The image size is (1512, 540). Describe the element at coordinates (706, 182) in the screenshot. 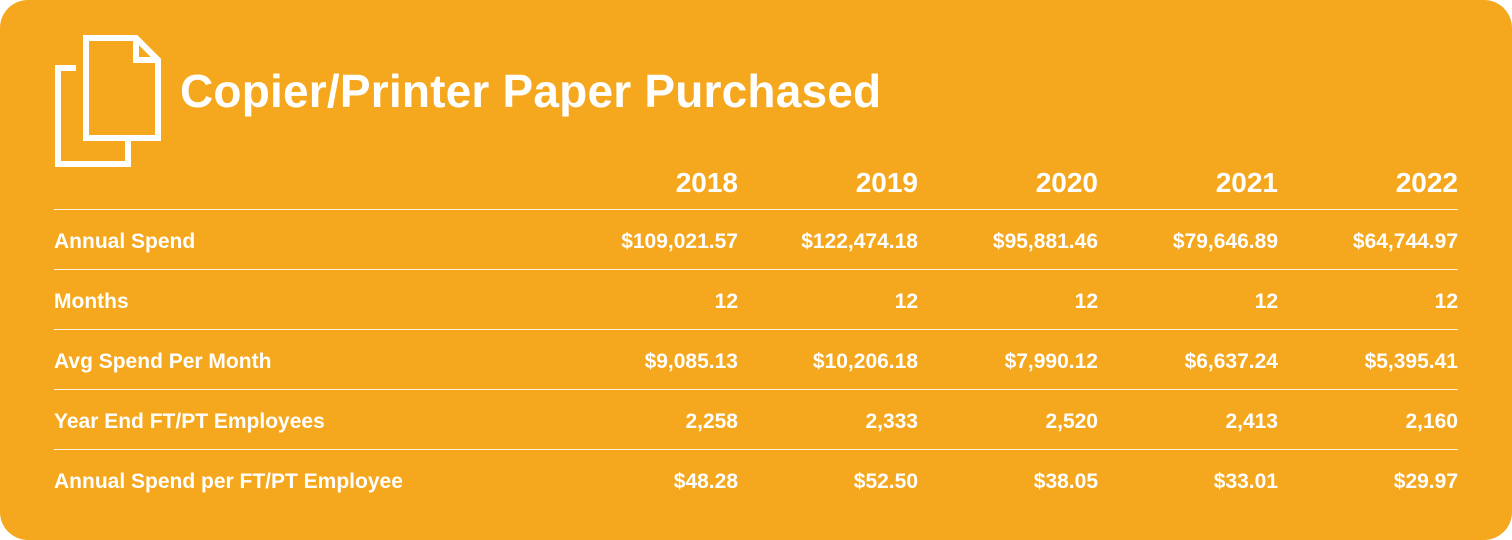

I see `column-header-year: 2018` at that location.